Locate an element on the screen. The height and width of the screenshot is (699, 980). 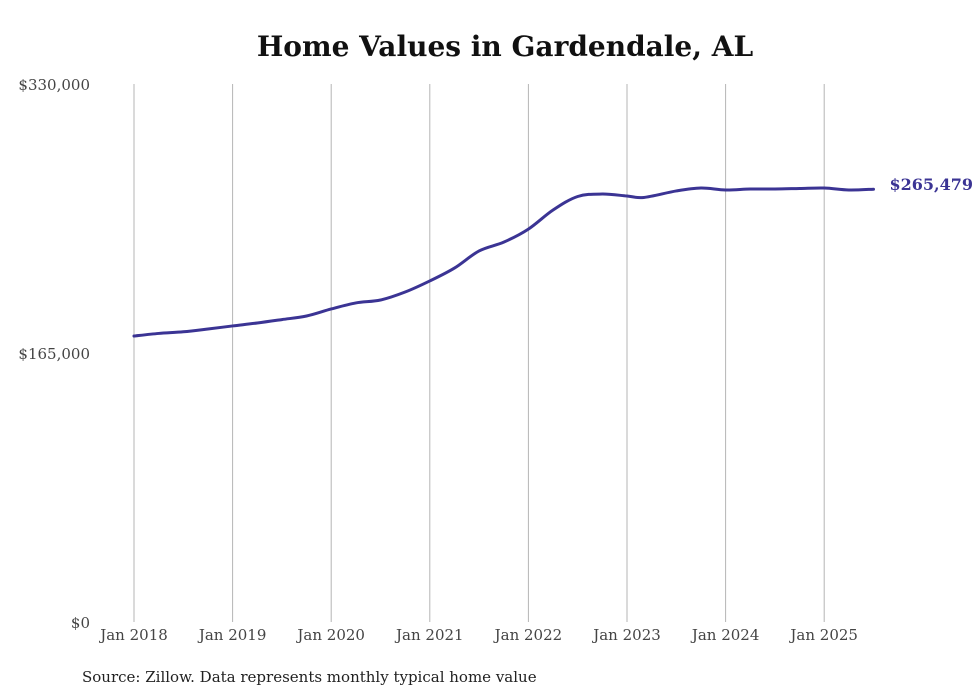
x-tick-label: Jan 2025 is located at coordinates (823, 635).